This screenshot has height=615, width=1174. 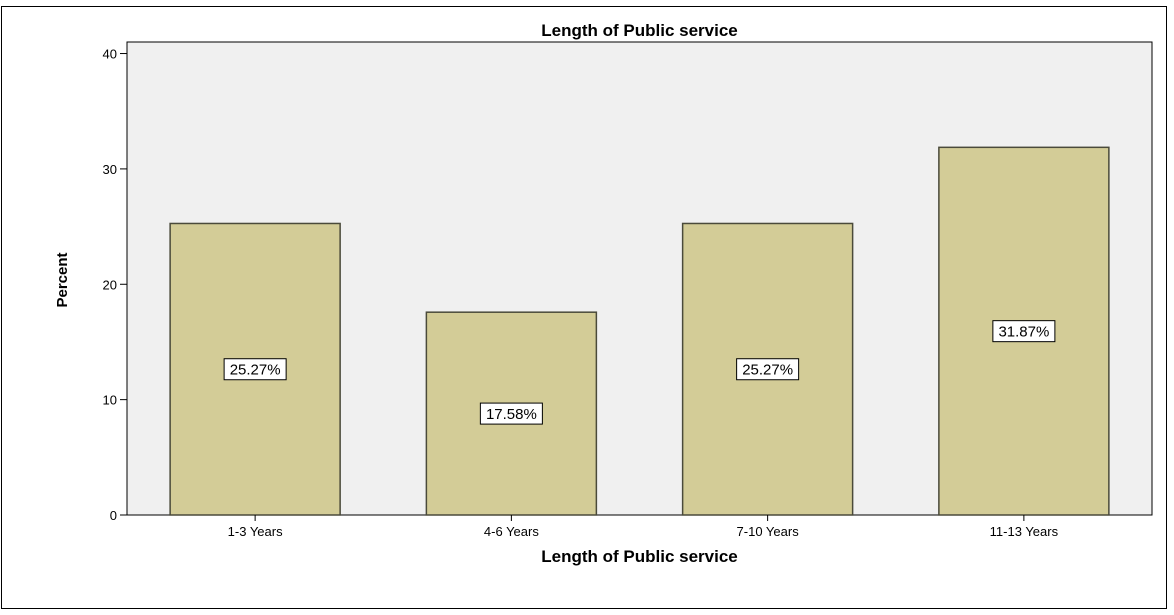 I want to click on y-tick-label: 10, so click(x=110, y=400).